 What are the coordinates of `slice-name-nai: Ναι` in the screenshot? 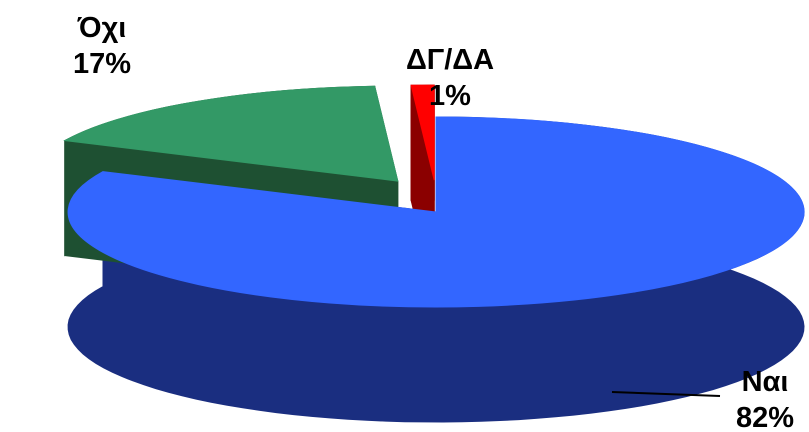 It's located at (765, 382).